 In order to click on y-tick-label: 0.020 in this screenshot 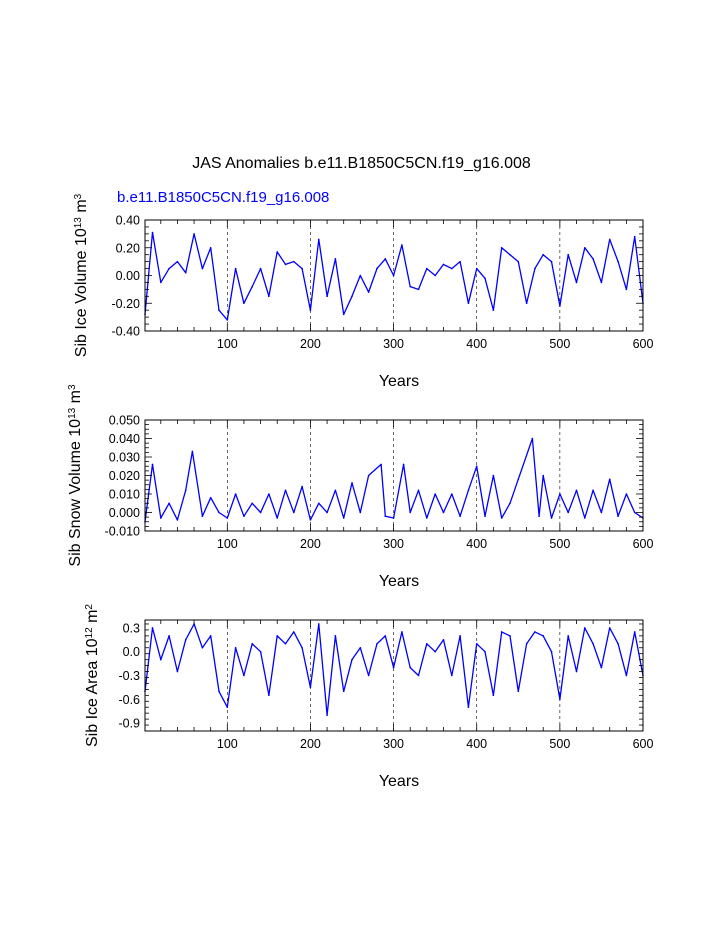, I will do `click(124, 476)`.